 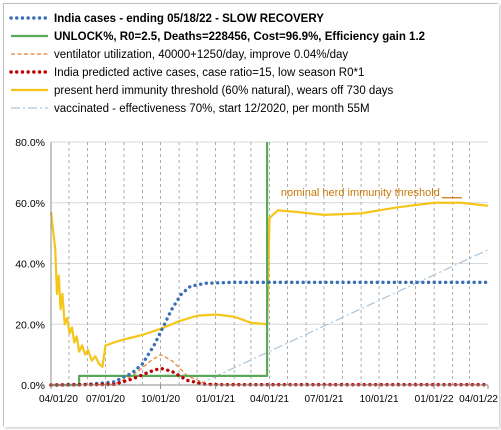 I want to click on y-tick-label: 60.0%, so click(x=30, y=204).